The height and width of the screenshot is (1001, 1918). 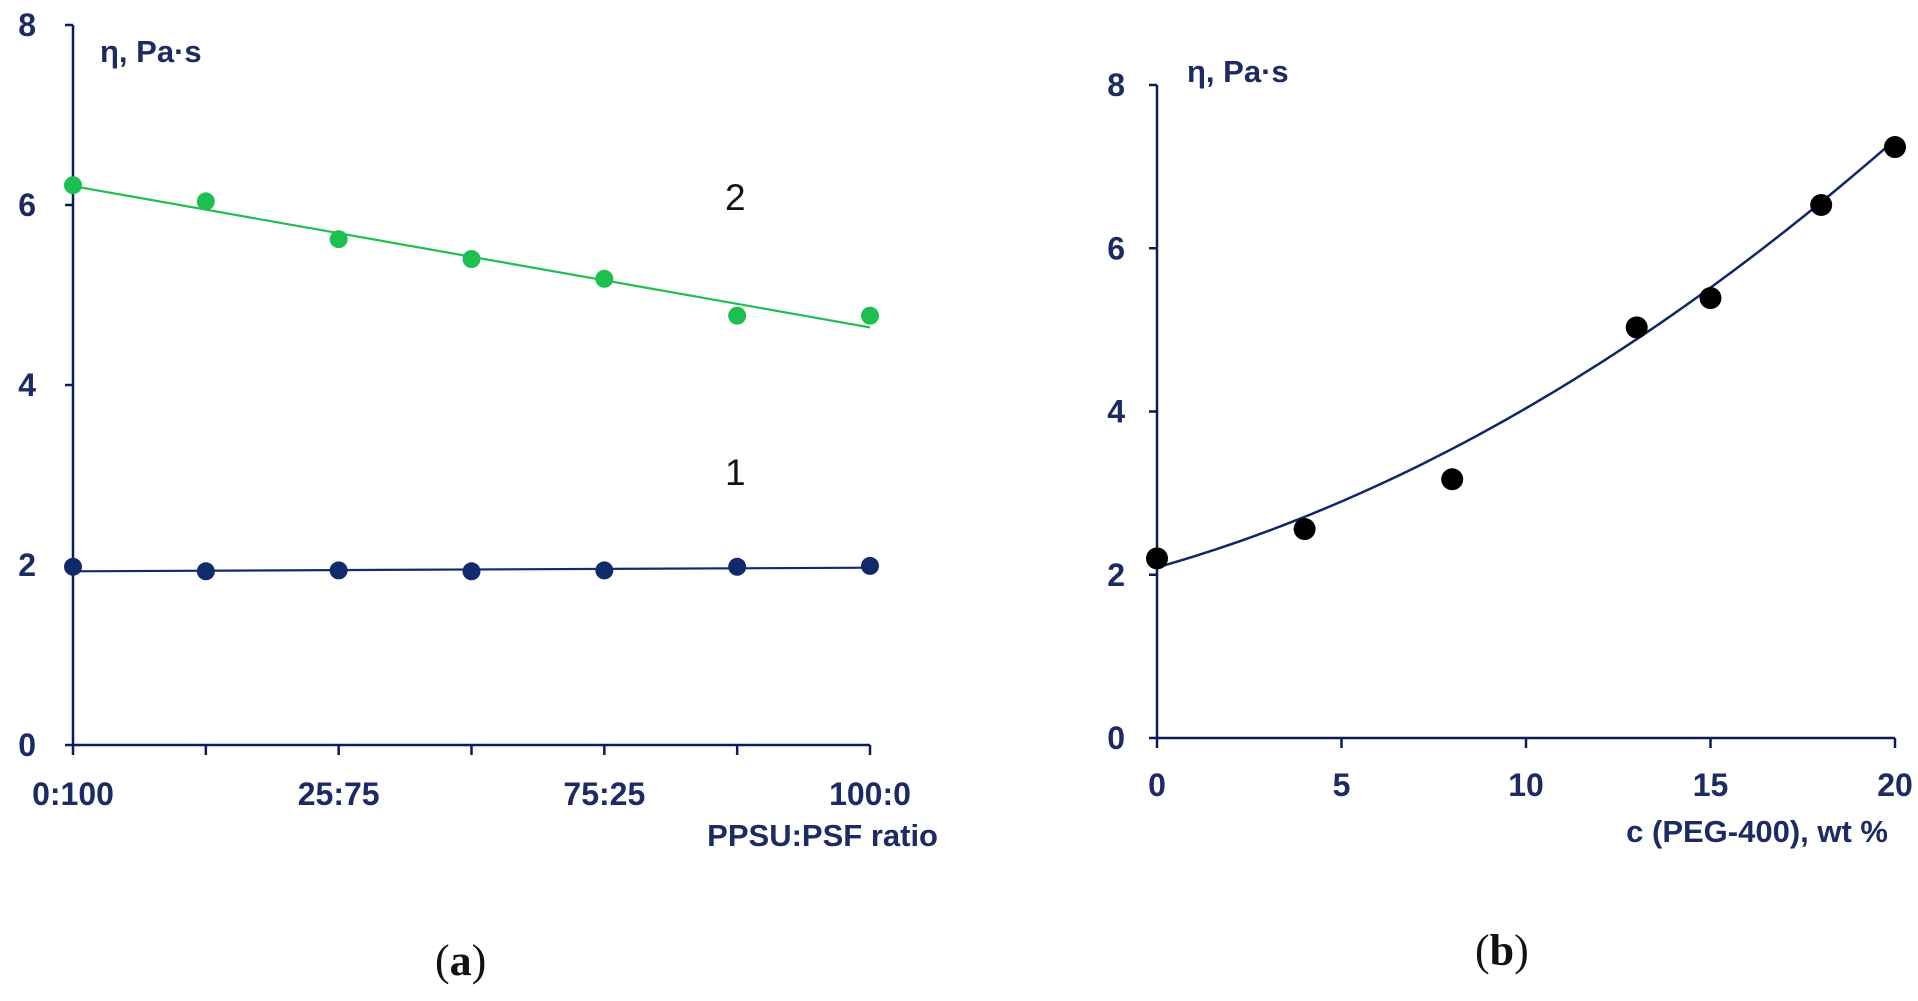 I want to click on panel-a-caption: (a), so click(x=460, y=960).